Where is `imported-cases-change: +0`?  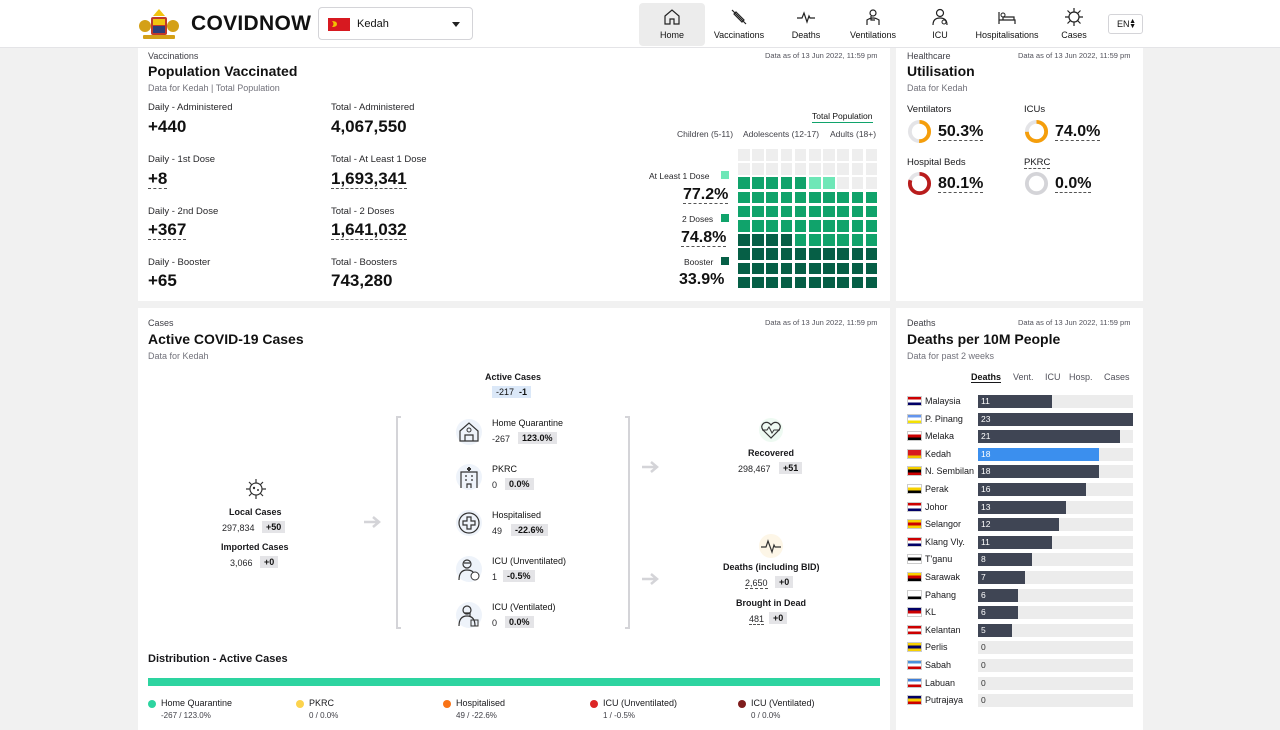
imported-cases-change: +0 is located at coordinates (269, 562).